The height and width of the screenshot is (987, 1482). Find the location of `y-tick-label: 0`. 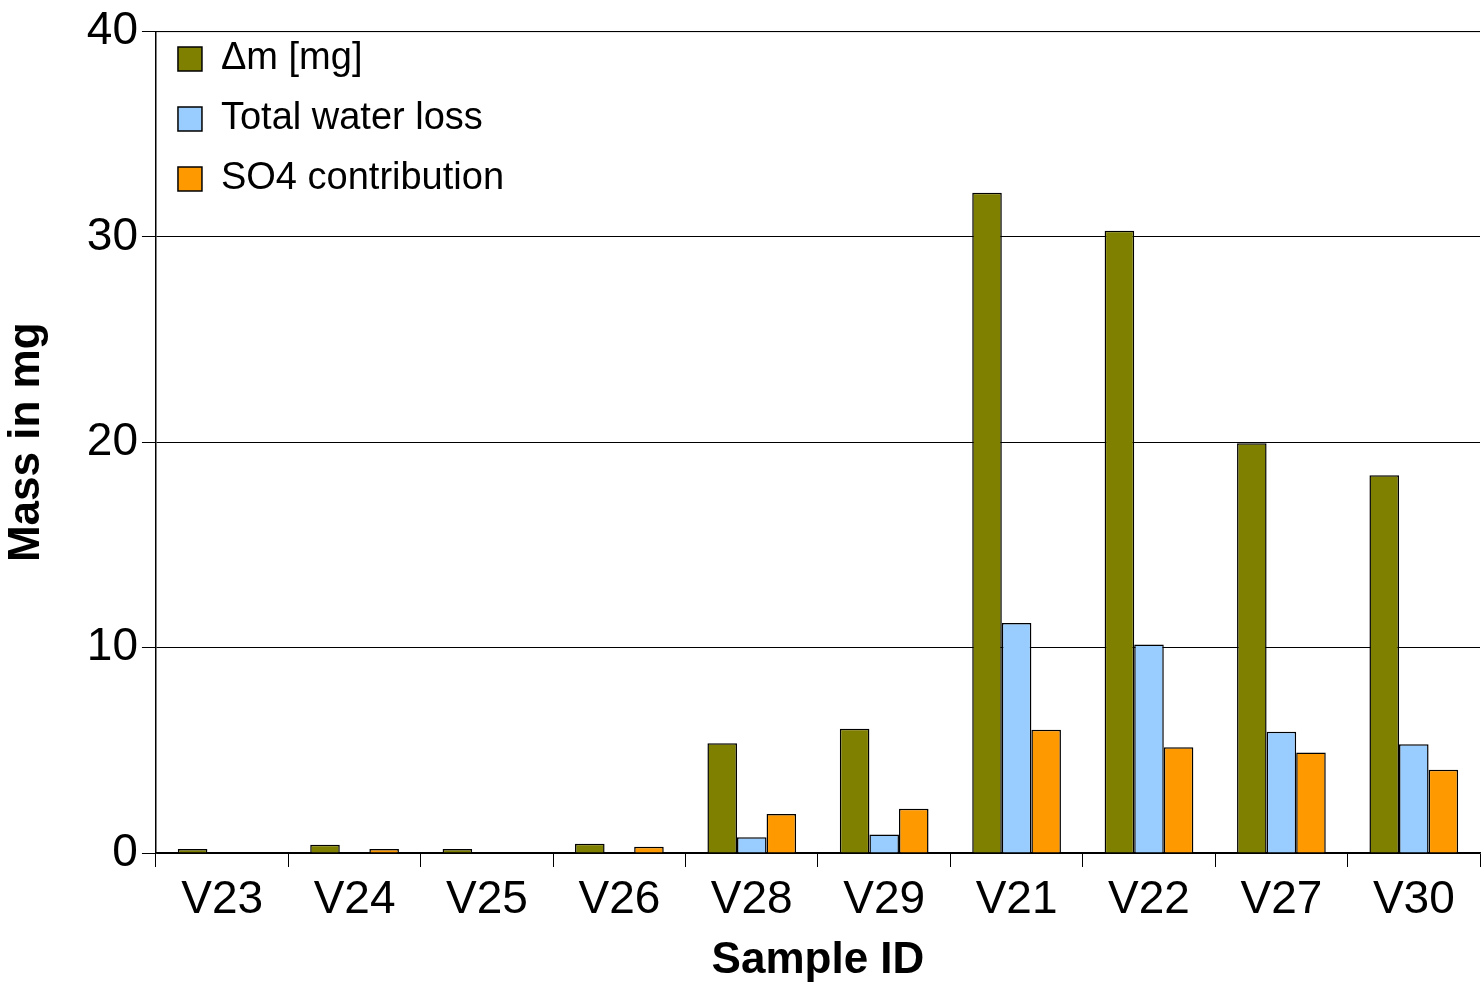

y-tick-label: 0 is located at coordinates (125, 849).